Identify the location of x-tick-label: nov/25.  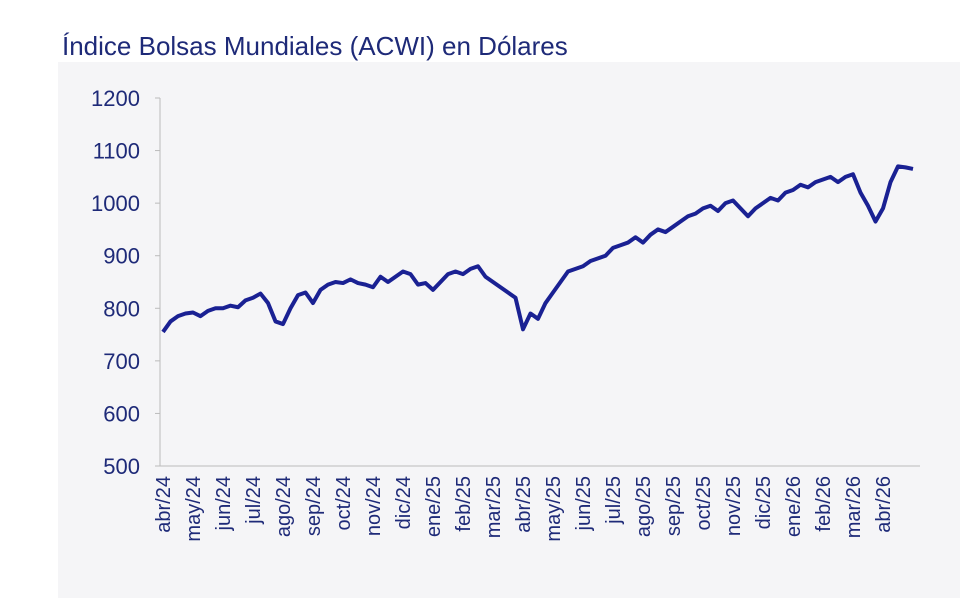
(734, 506).